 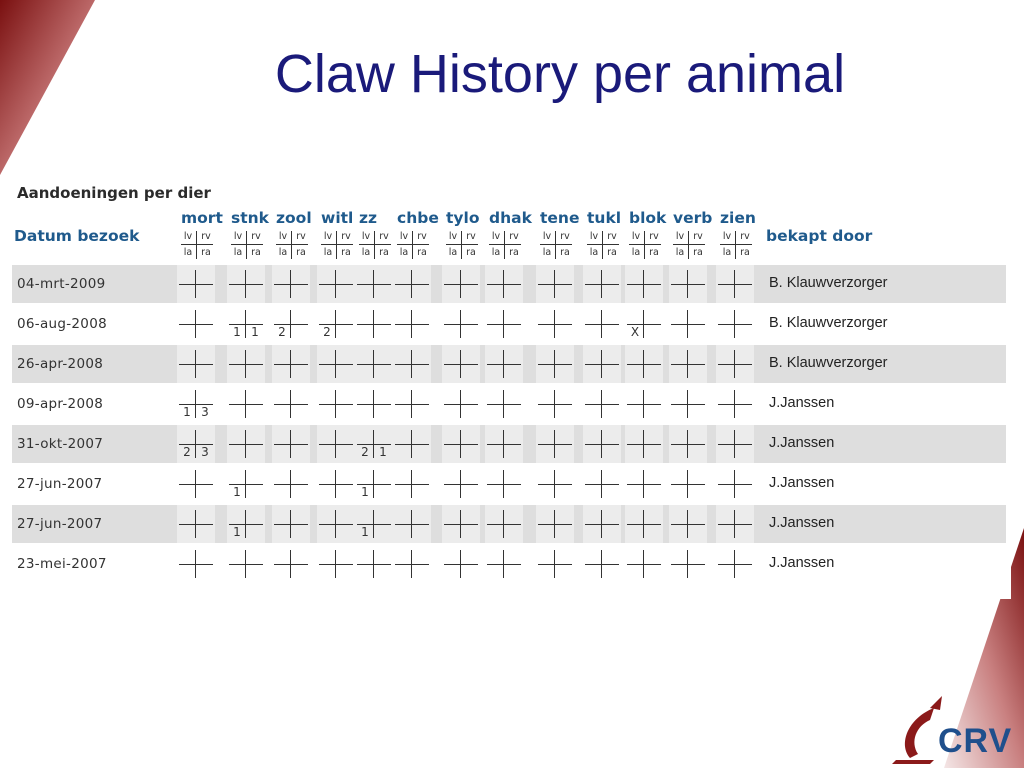 I want to click on claw-cross-zool: 2, so click(x=291, y=325).